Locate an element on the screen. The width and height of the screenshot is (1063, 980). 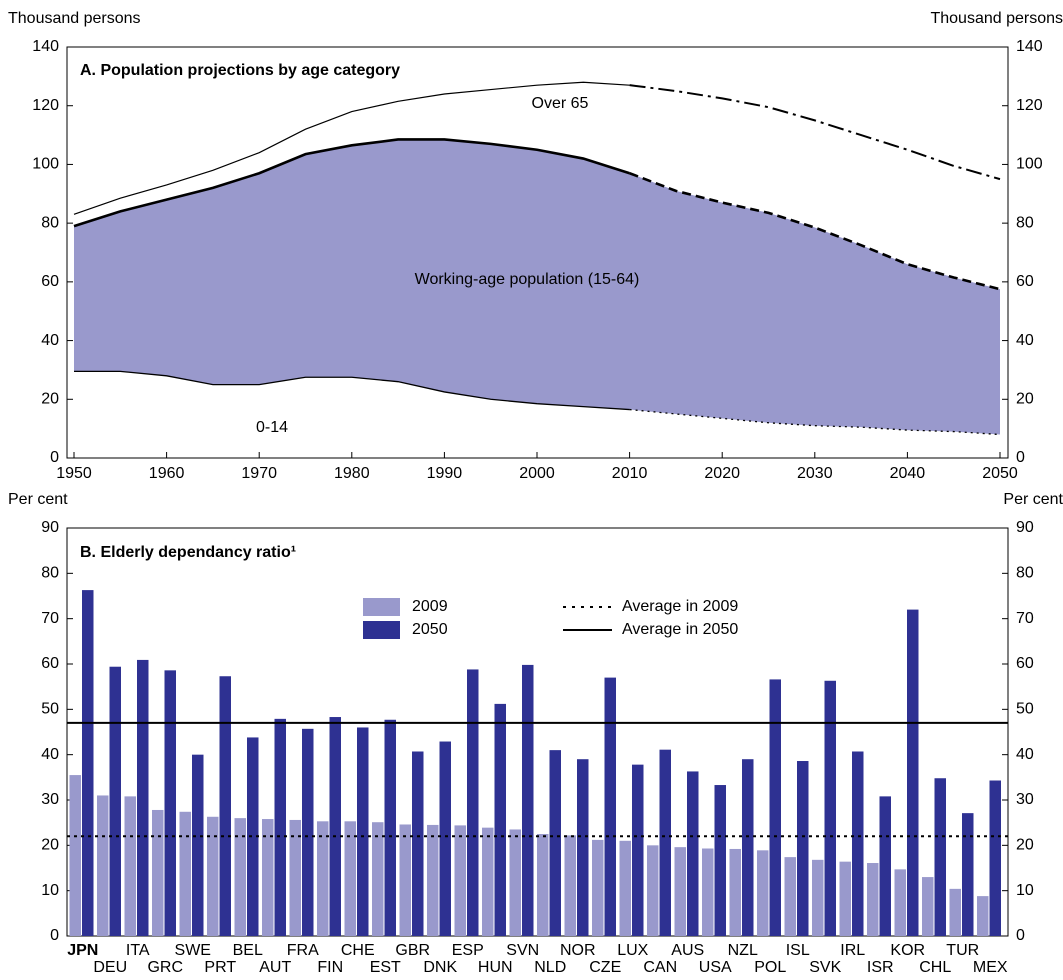
y-tick-label: 100 is located at coordinates (45, 164).